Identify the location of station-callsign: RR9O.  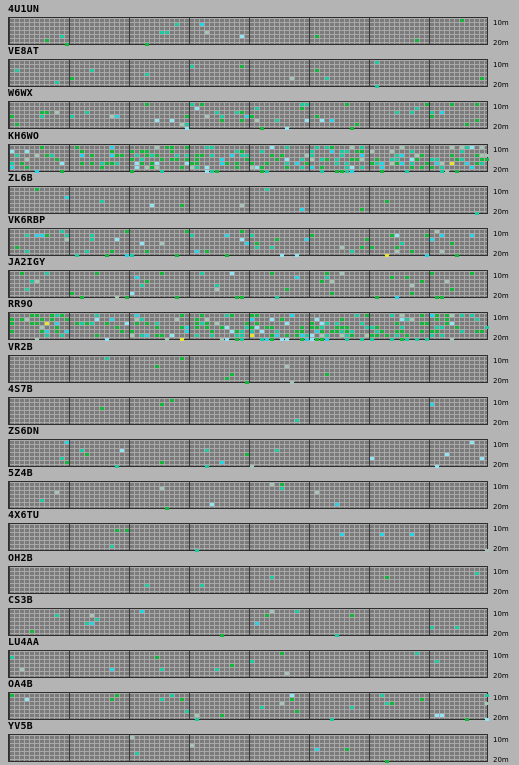
(20, 305).